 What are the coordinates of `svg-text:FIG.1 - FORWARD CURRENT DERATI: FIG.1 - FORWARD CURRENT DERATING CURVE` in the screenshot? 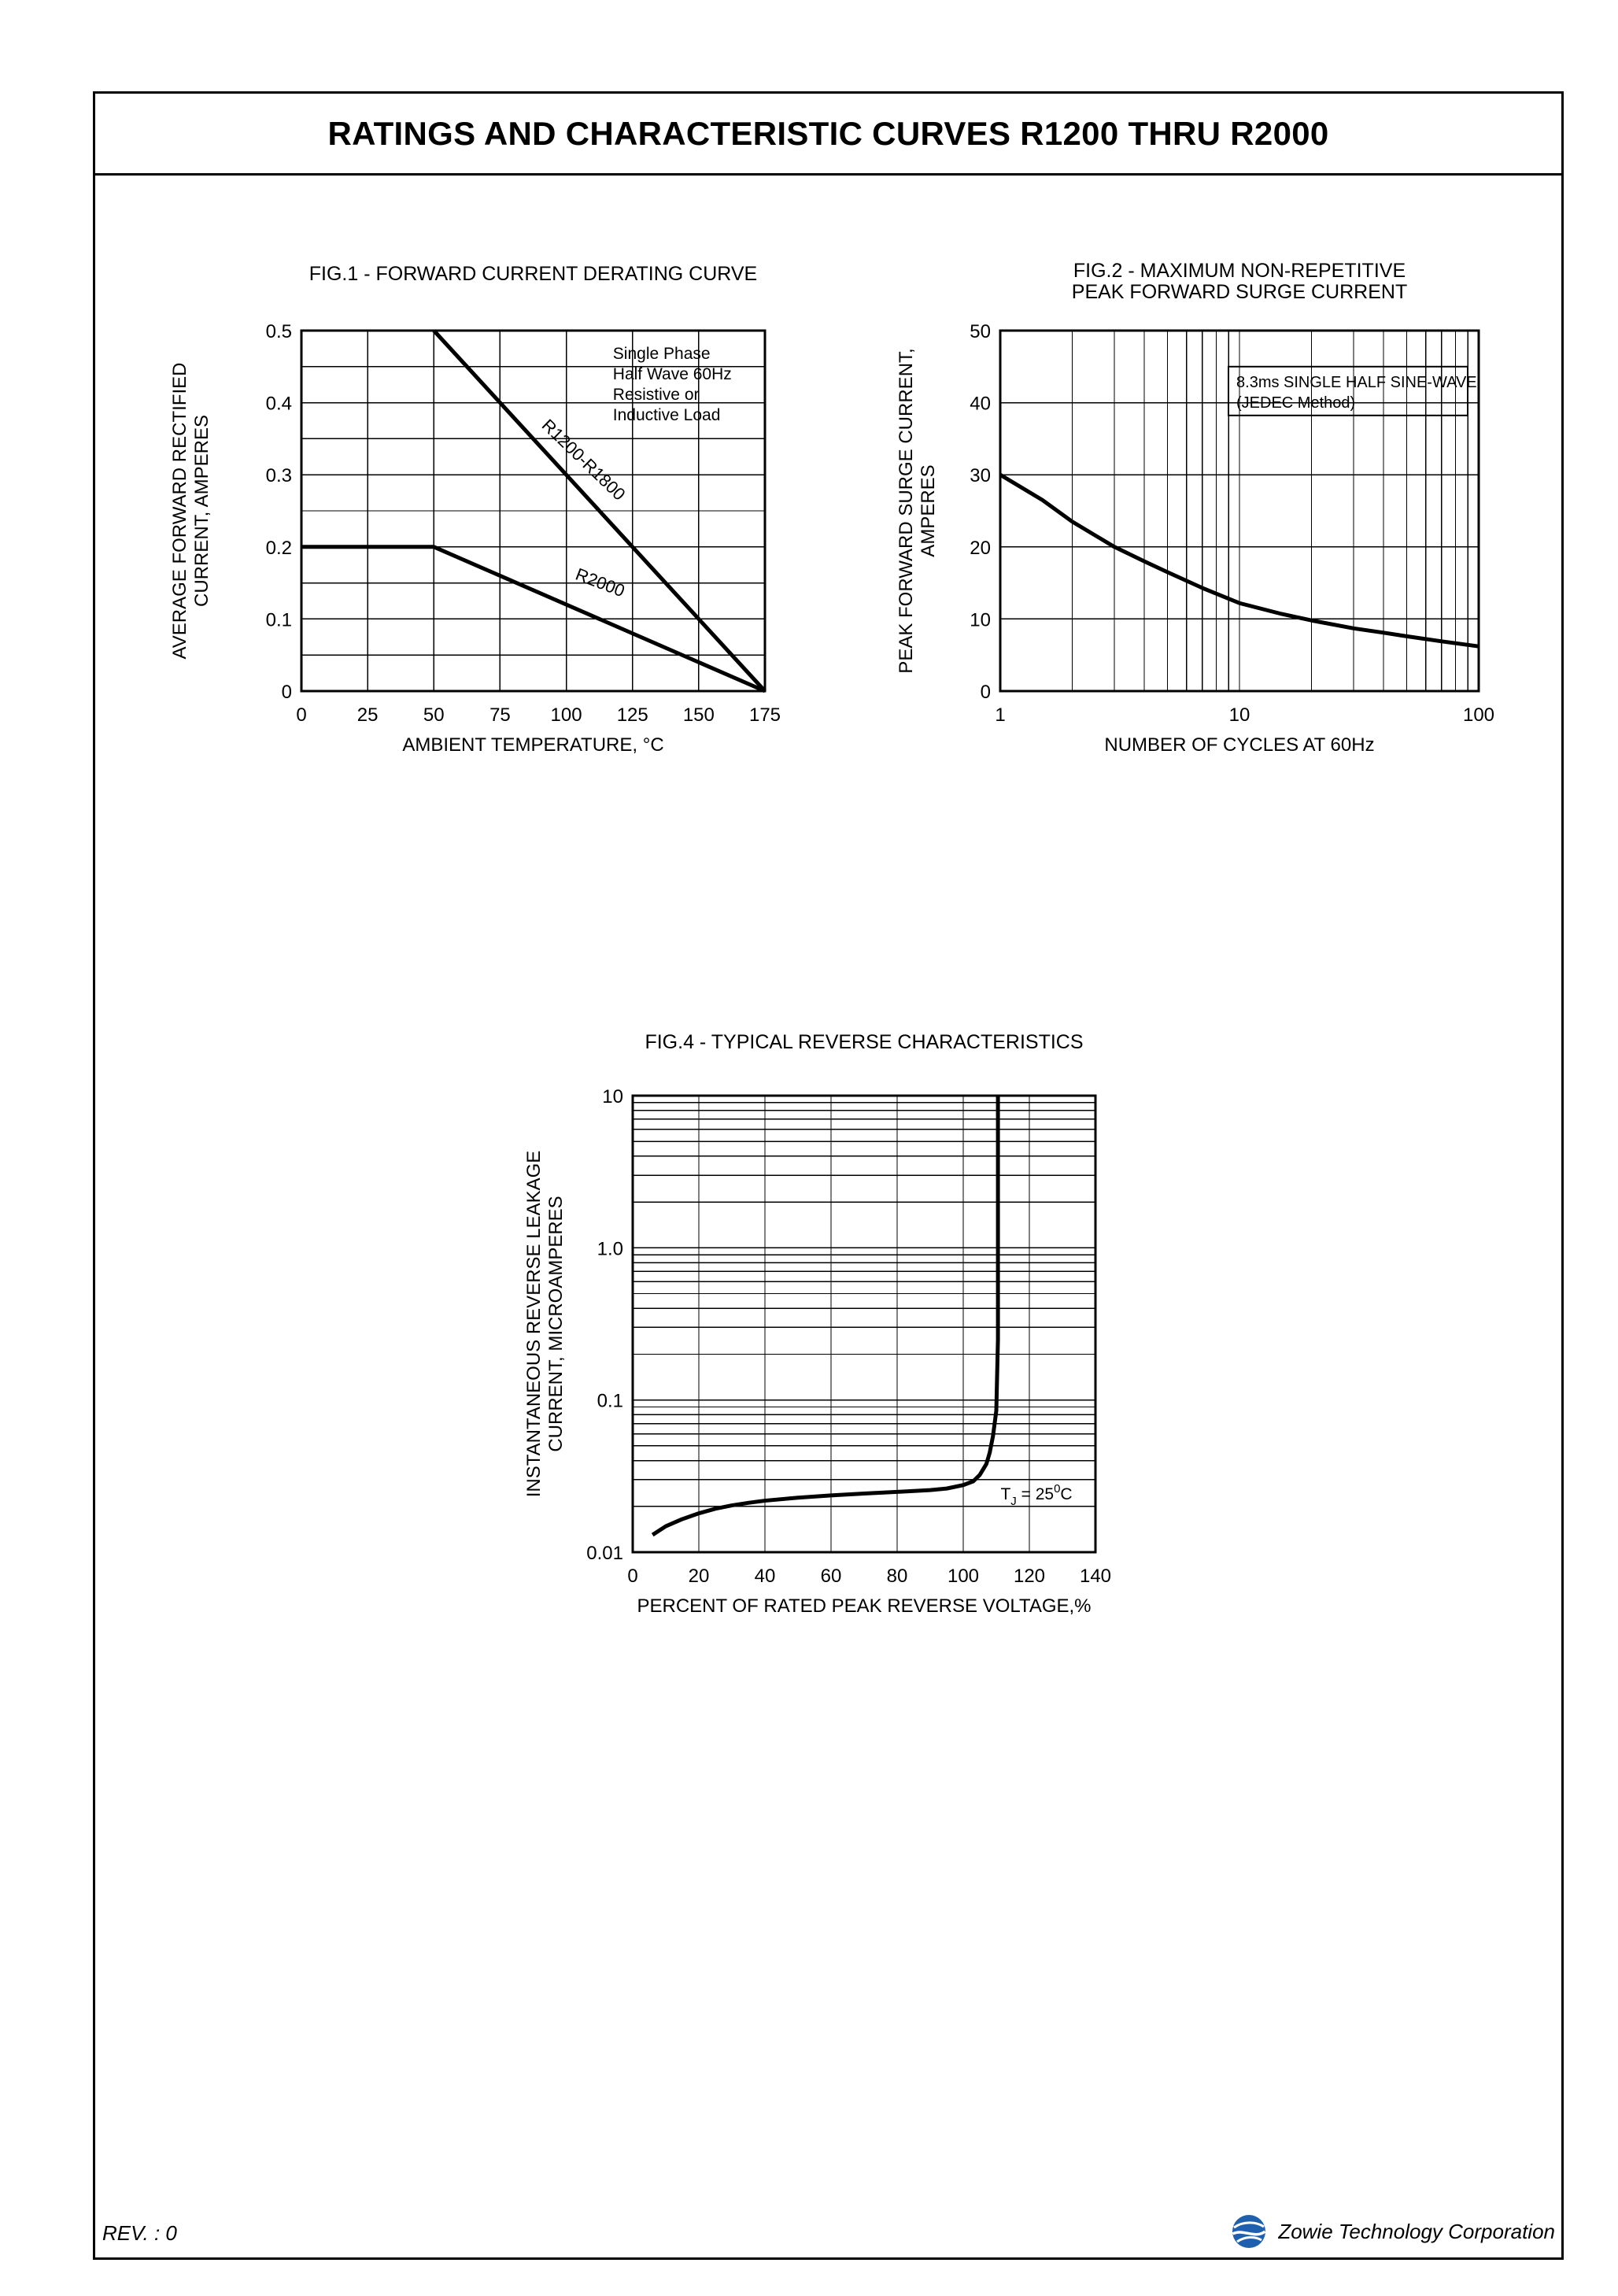 It's located at (533, 274).